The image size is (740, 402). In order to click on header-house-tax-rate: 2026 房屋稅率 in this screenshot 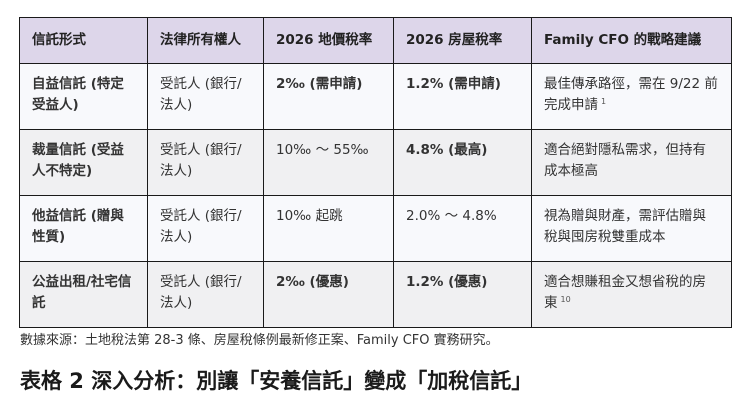, I will do `click(462, 40)`.